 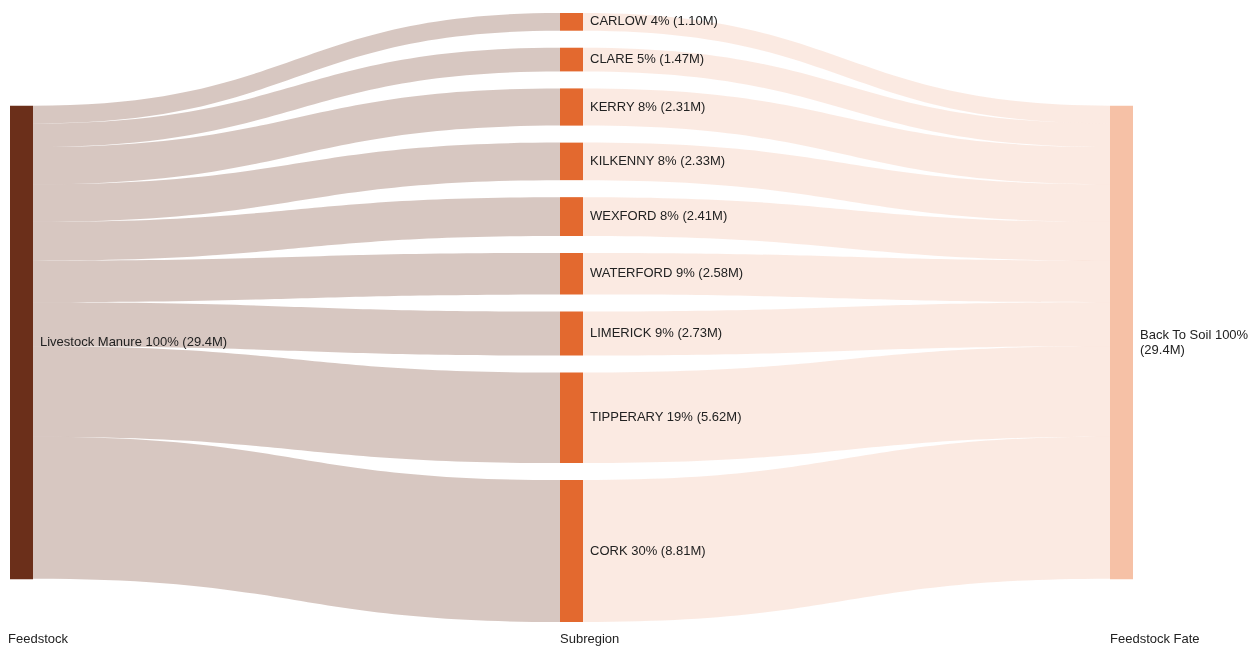 I want to click on data-label: (1.10M), so click(x=695, y=21).